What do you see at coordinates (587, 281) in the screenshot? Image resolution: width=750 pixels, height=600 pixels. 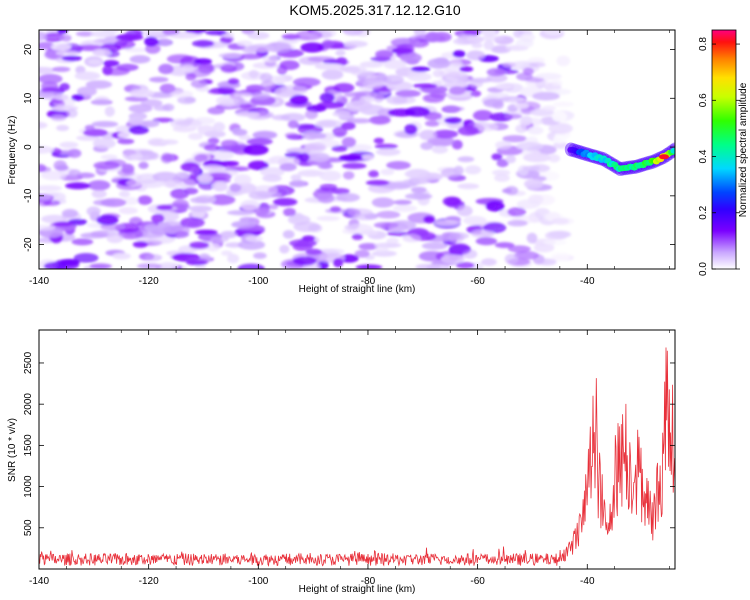 I see `heatmap-x-tick-label: -40` at bounding box center [587, 281].